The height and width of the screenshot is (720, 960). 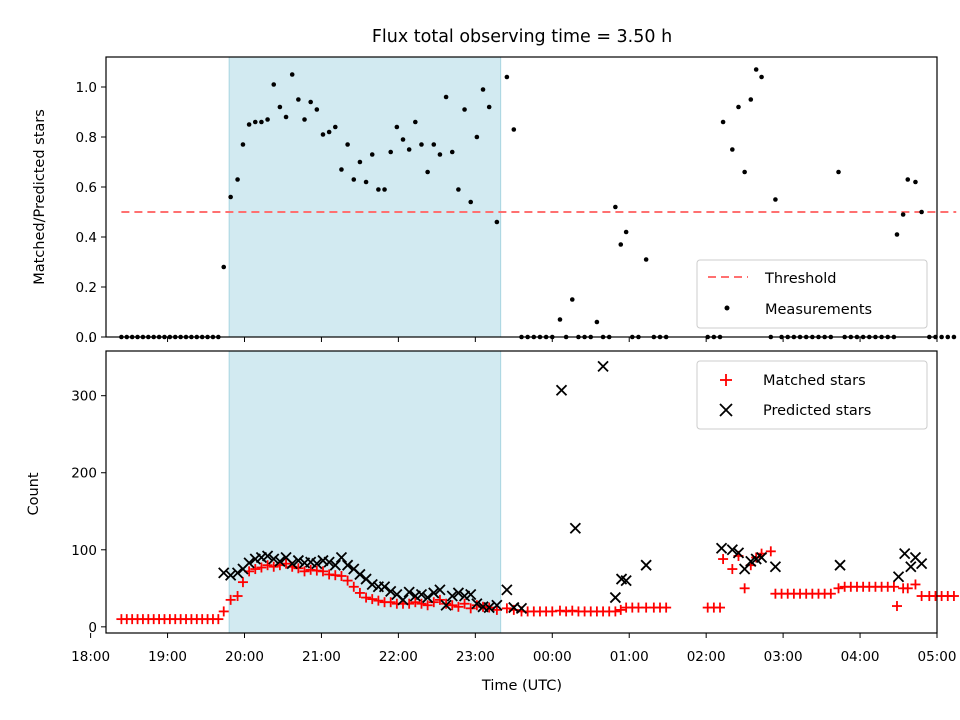 I want to click on bottom-x-tick-label: 02:00, so click(x=706, y=657).